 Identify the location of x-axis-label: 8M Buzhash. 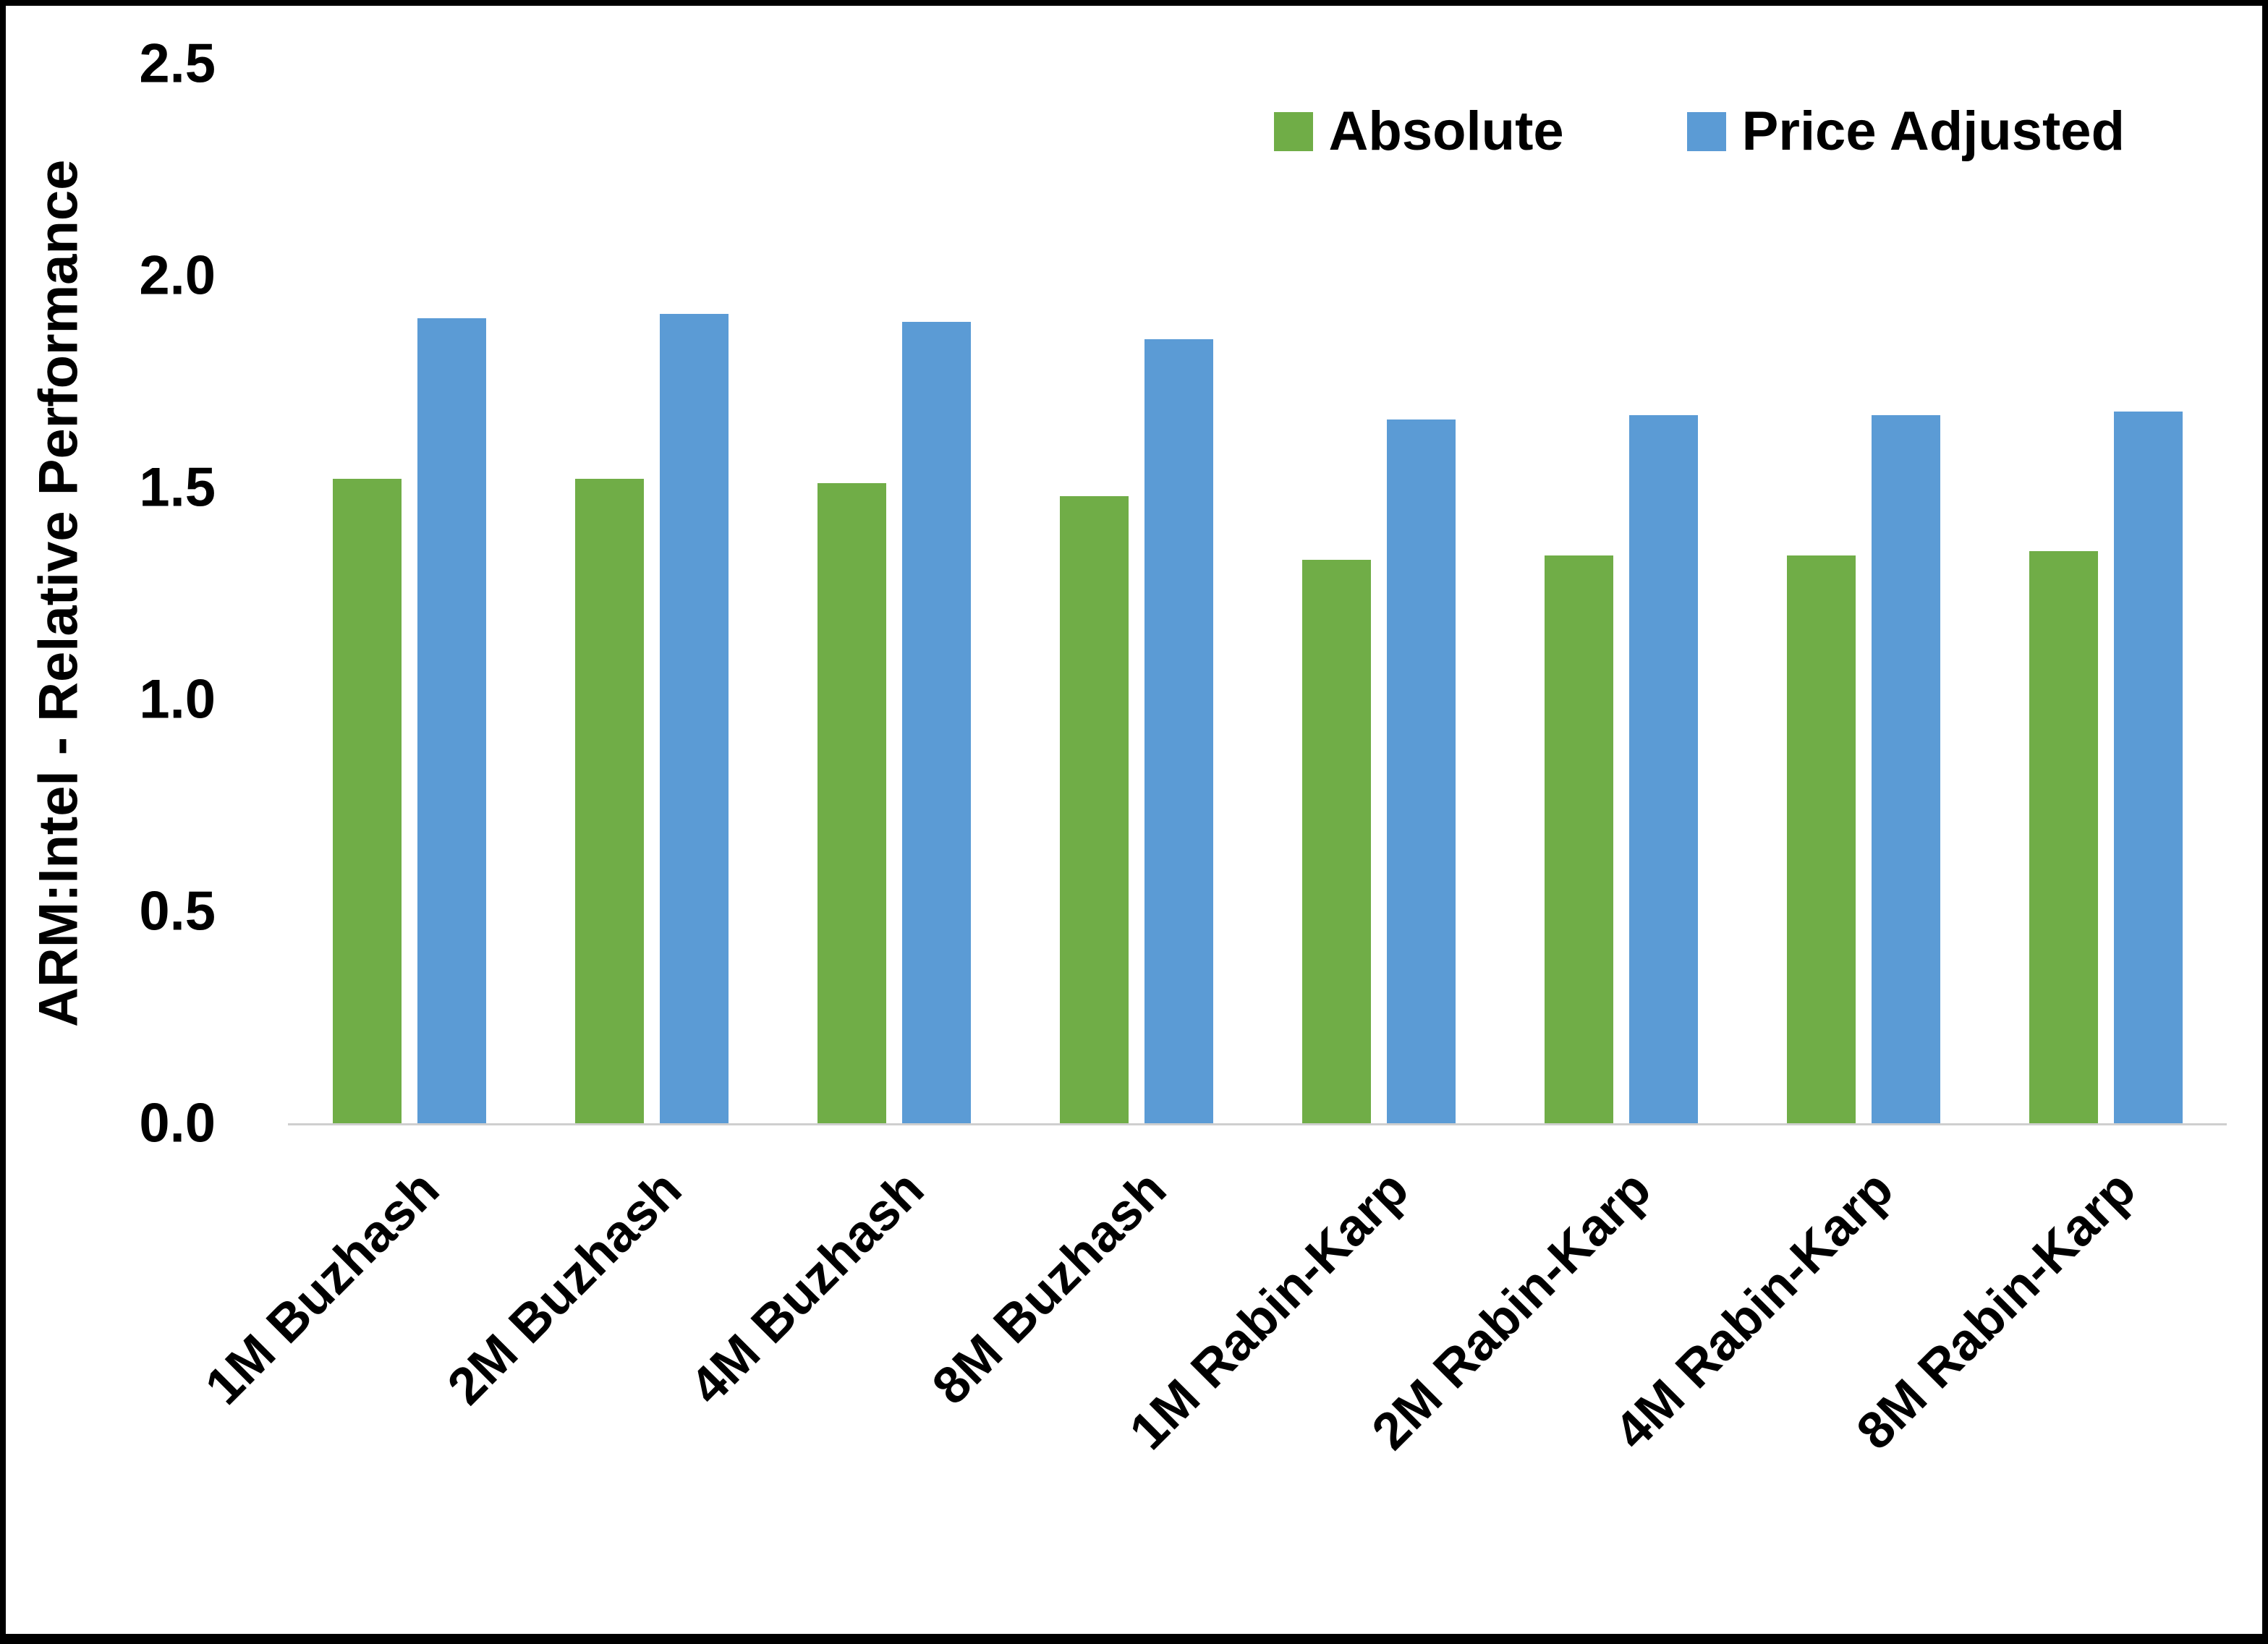
(1050, 1287).